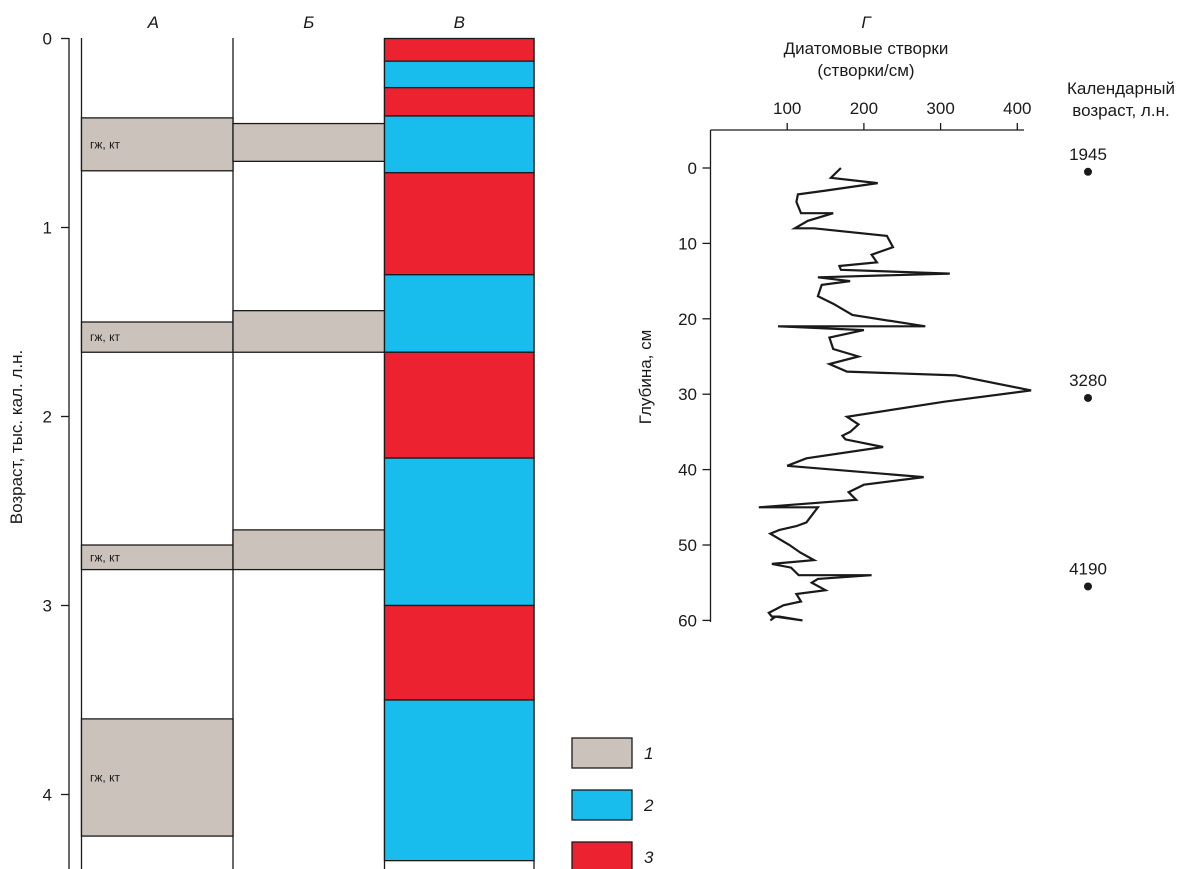 Image resolution: width=1195 pixels, height=869 pixels. Describe the element at coordinates (692, 168) in the screenshot. I see `depth-tick-label: 0` at that location.